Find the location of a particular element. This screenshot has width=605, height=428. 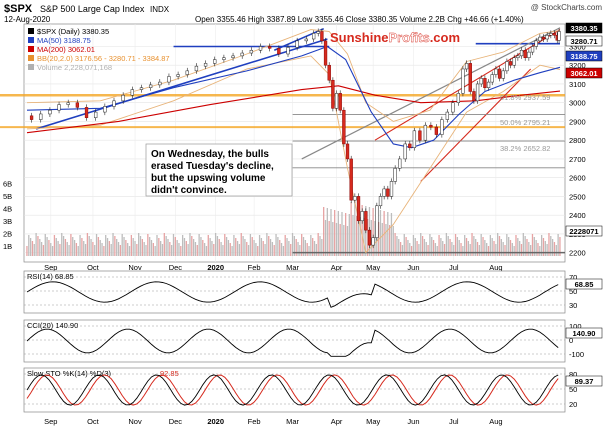

sto-k-line is located at coordinates (292, 390).